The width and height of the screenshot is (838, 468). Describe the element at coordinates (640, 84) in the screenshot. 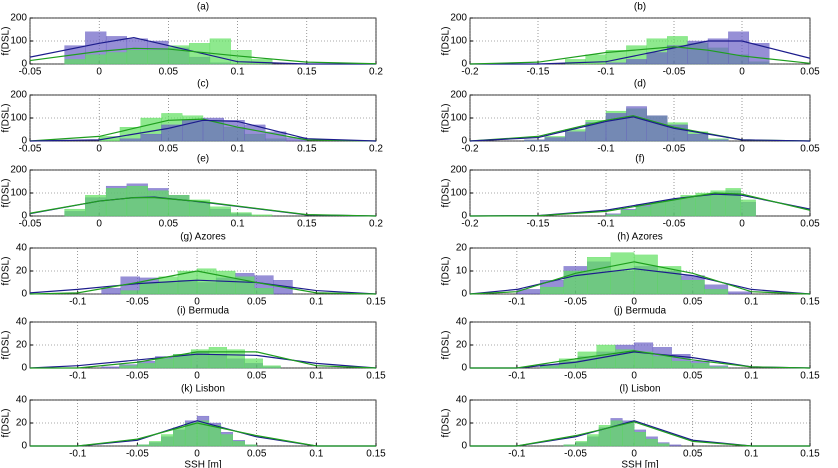

I see `panel-title: (d)` at that location.